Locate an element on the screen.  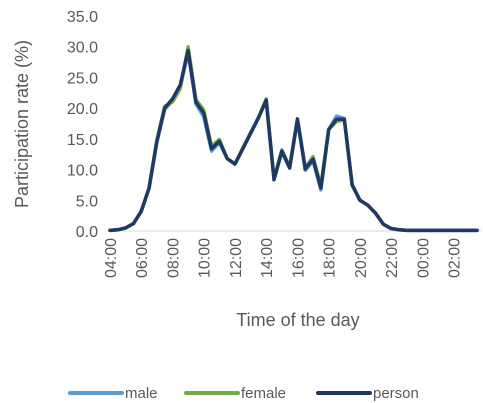
y-tick-label: 0.0 is located at coordinates (87, 232).